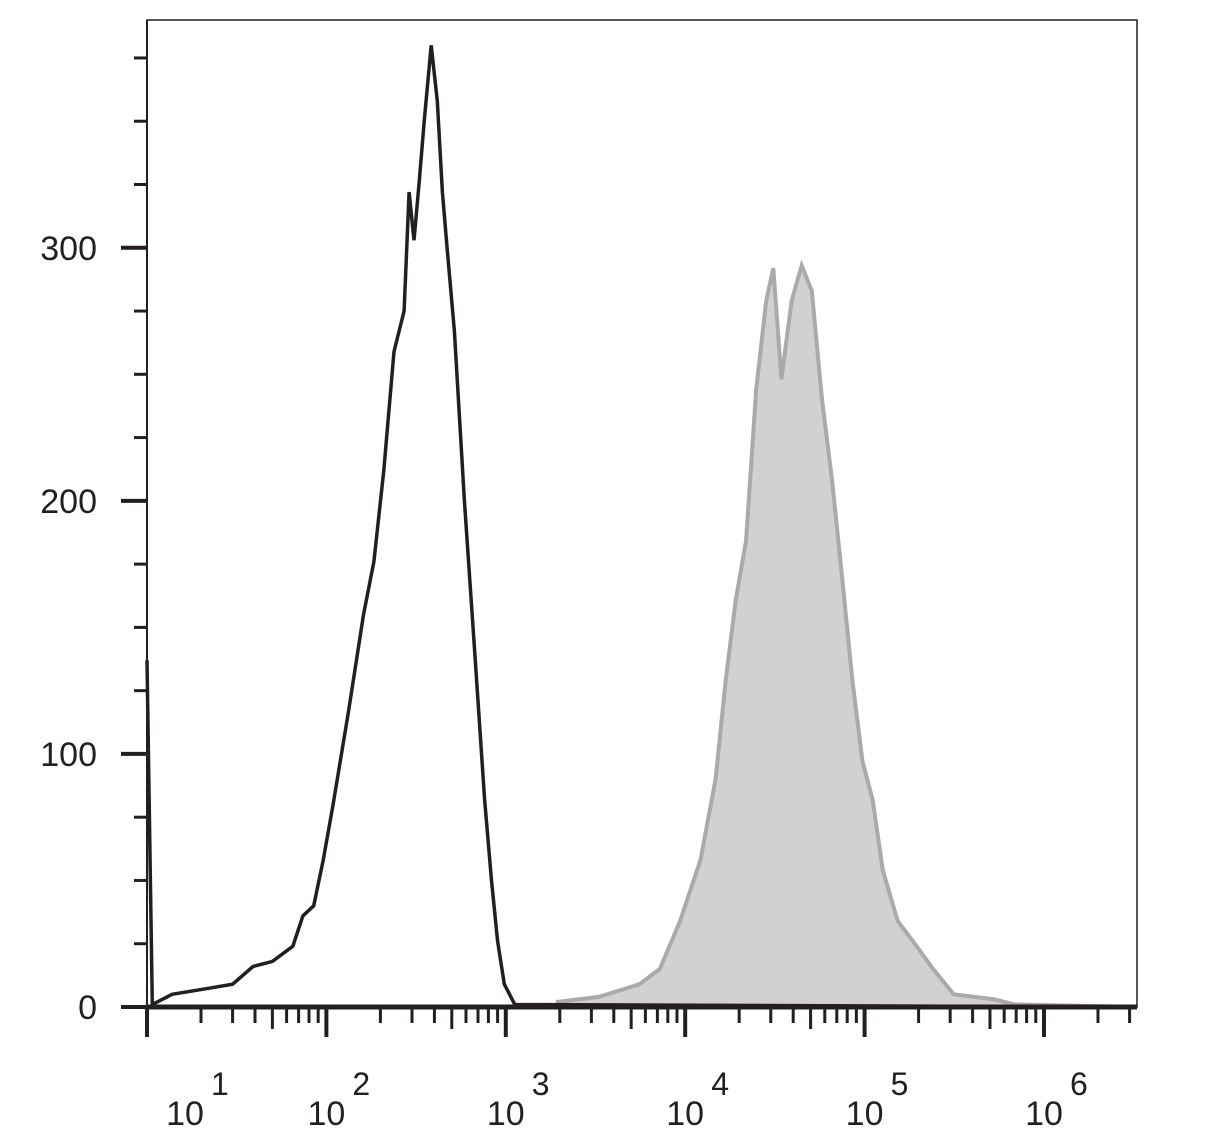 This screenshot has height=1147, width=1228. I want to click on x-tick-exponent: 5, so click(900, 1084).